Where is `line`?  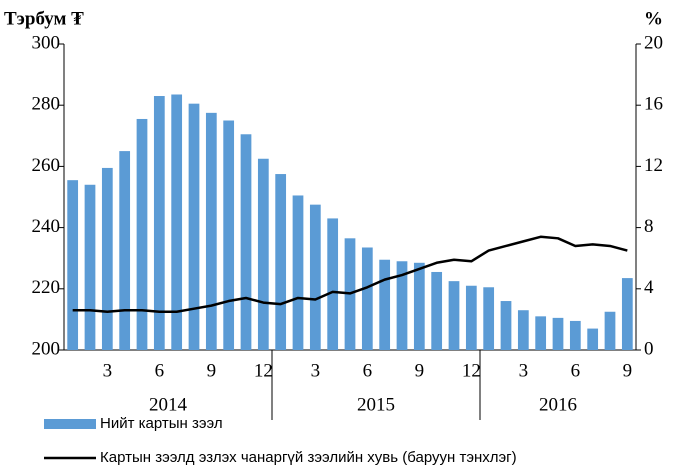
line is located at coordinates (350, 274).